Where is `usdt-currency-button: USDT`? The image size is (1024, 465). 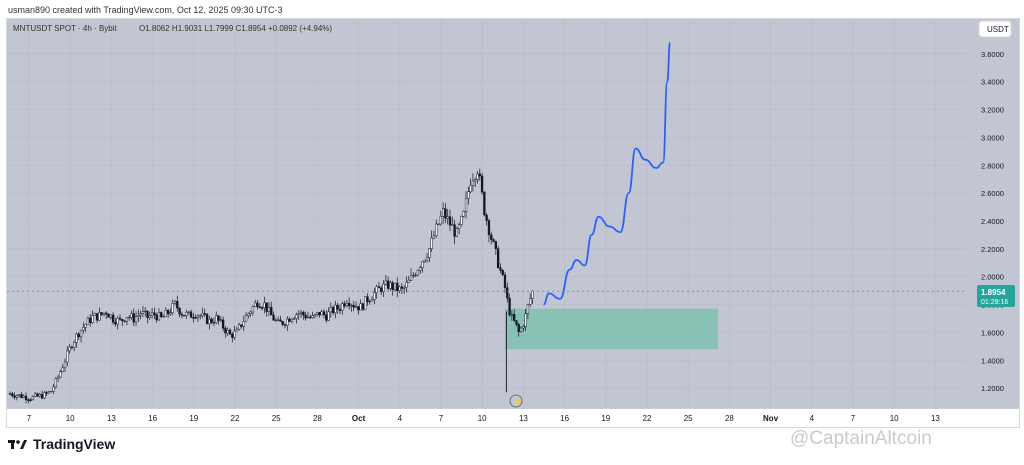
usdt-currency-button: USDT is located at coordinates (995, 29).